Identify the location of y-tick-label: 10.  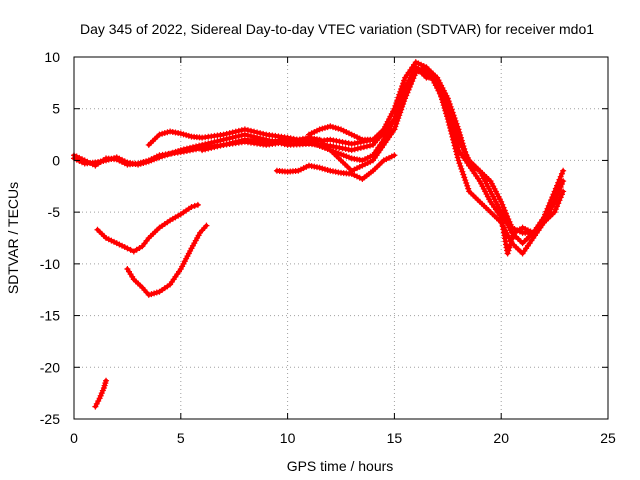
(52, 57).